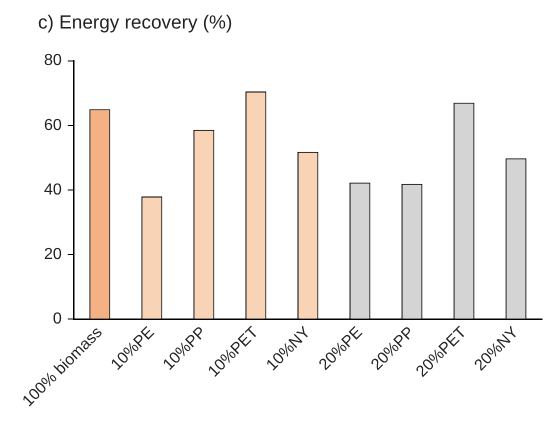  What do you see at coordinates (53, 255) in the screenshot?
I see `y-tick-label: 20` at bounding box center [53, 255].